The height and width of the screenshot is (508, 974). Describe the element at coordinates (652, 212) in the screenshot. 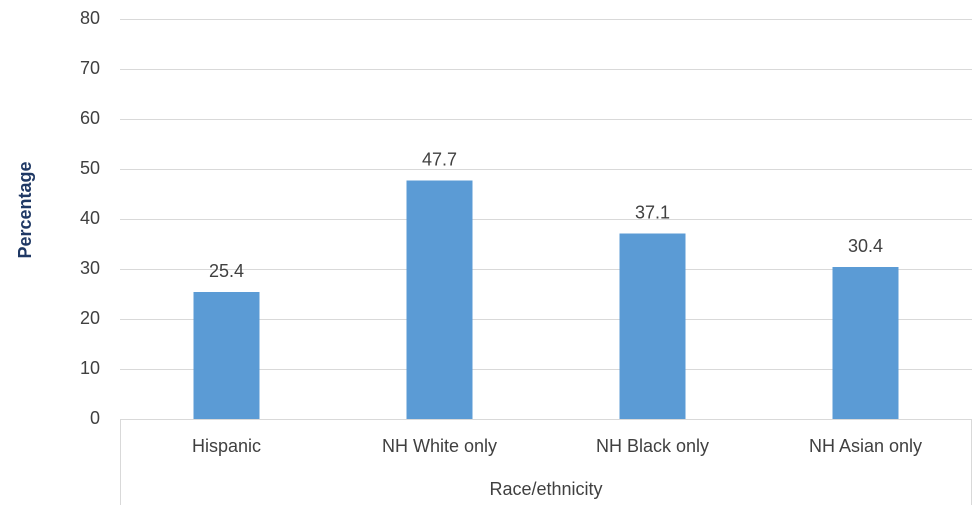

I see `data-label: 37.1` at that location.